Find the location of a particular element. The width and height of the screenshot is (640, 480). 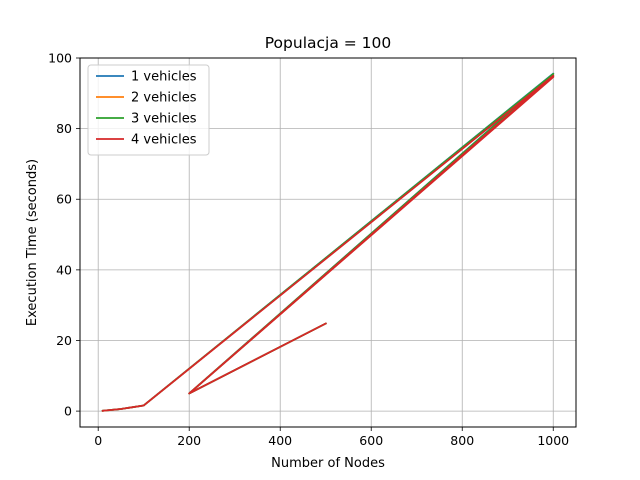

x-tick-label: 1000 is located at coordinates (553, 440).